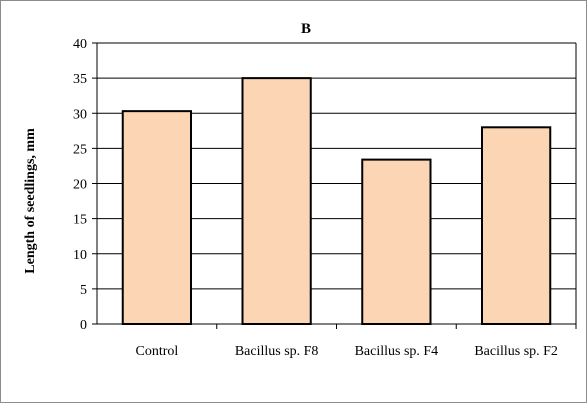  What do you see at coordinates (80, 255) in the screenshot?
I see `y-tick-label: 10` at bounding box center [80, 255].